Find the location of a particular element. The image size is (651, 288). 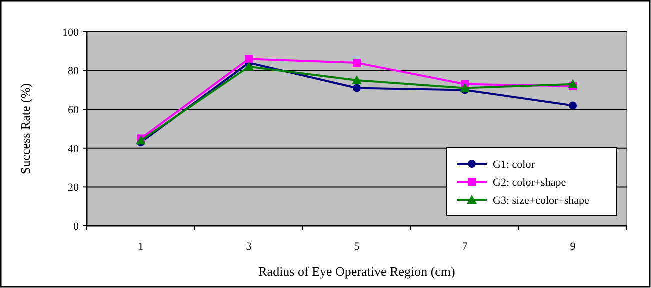

x-tick-label: 5 is located at coordinates (357, 247).